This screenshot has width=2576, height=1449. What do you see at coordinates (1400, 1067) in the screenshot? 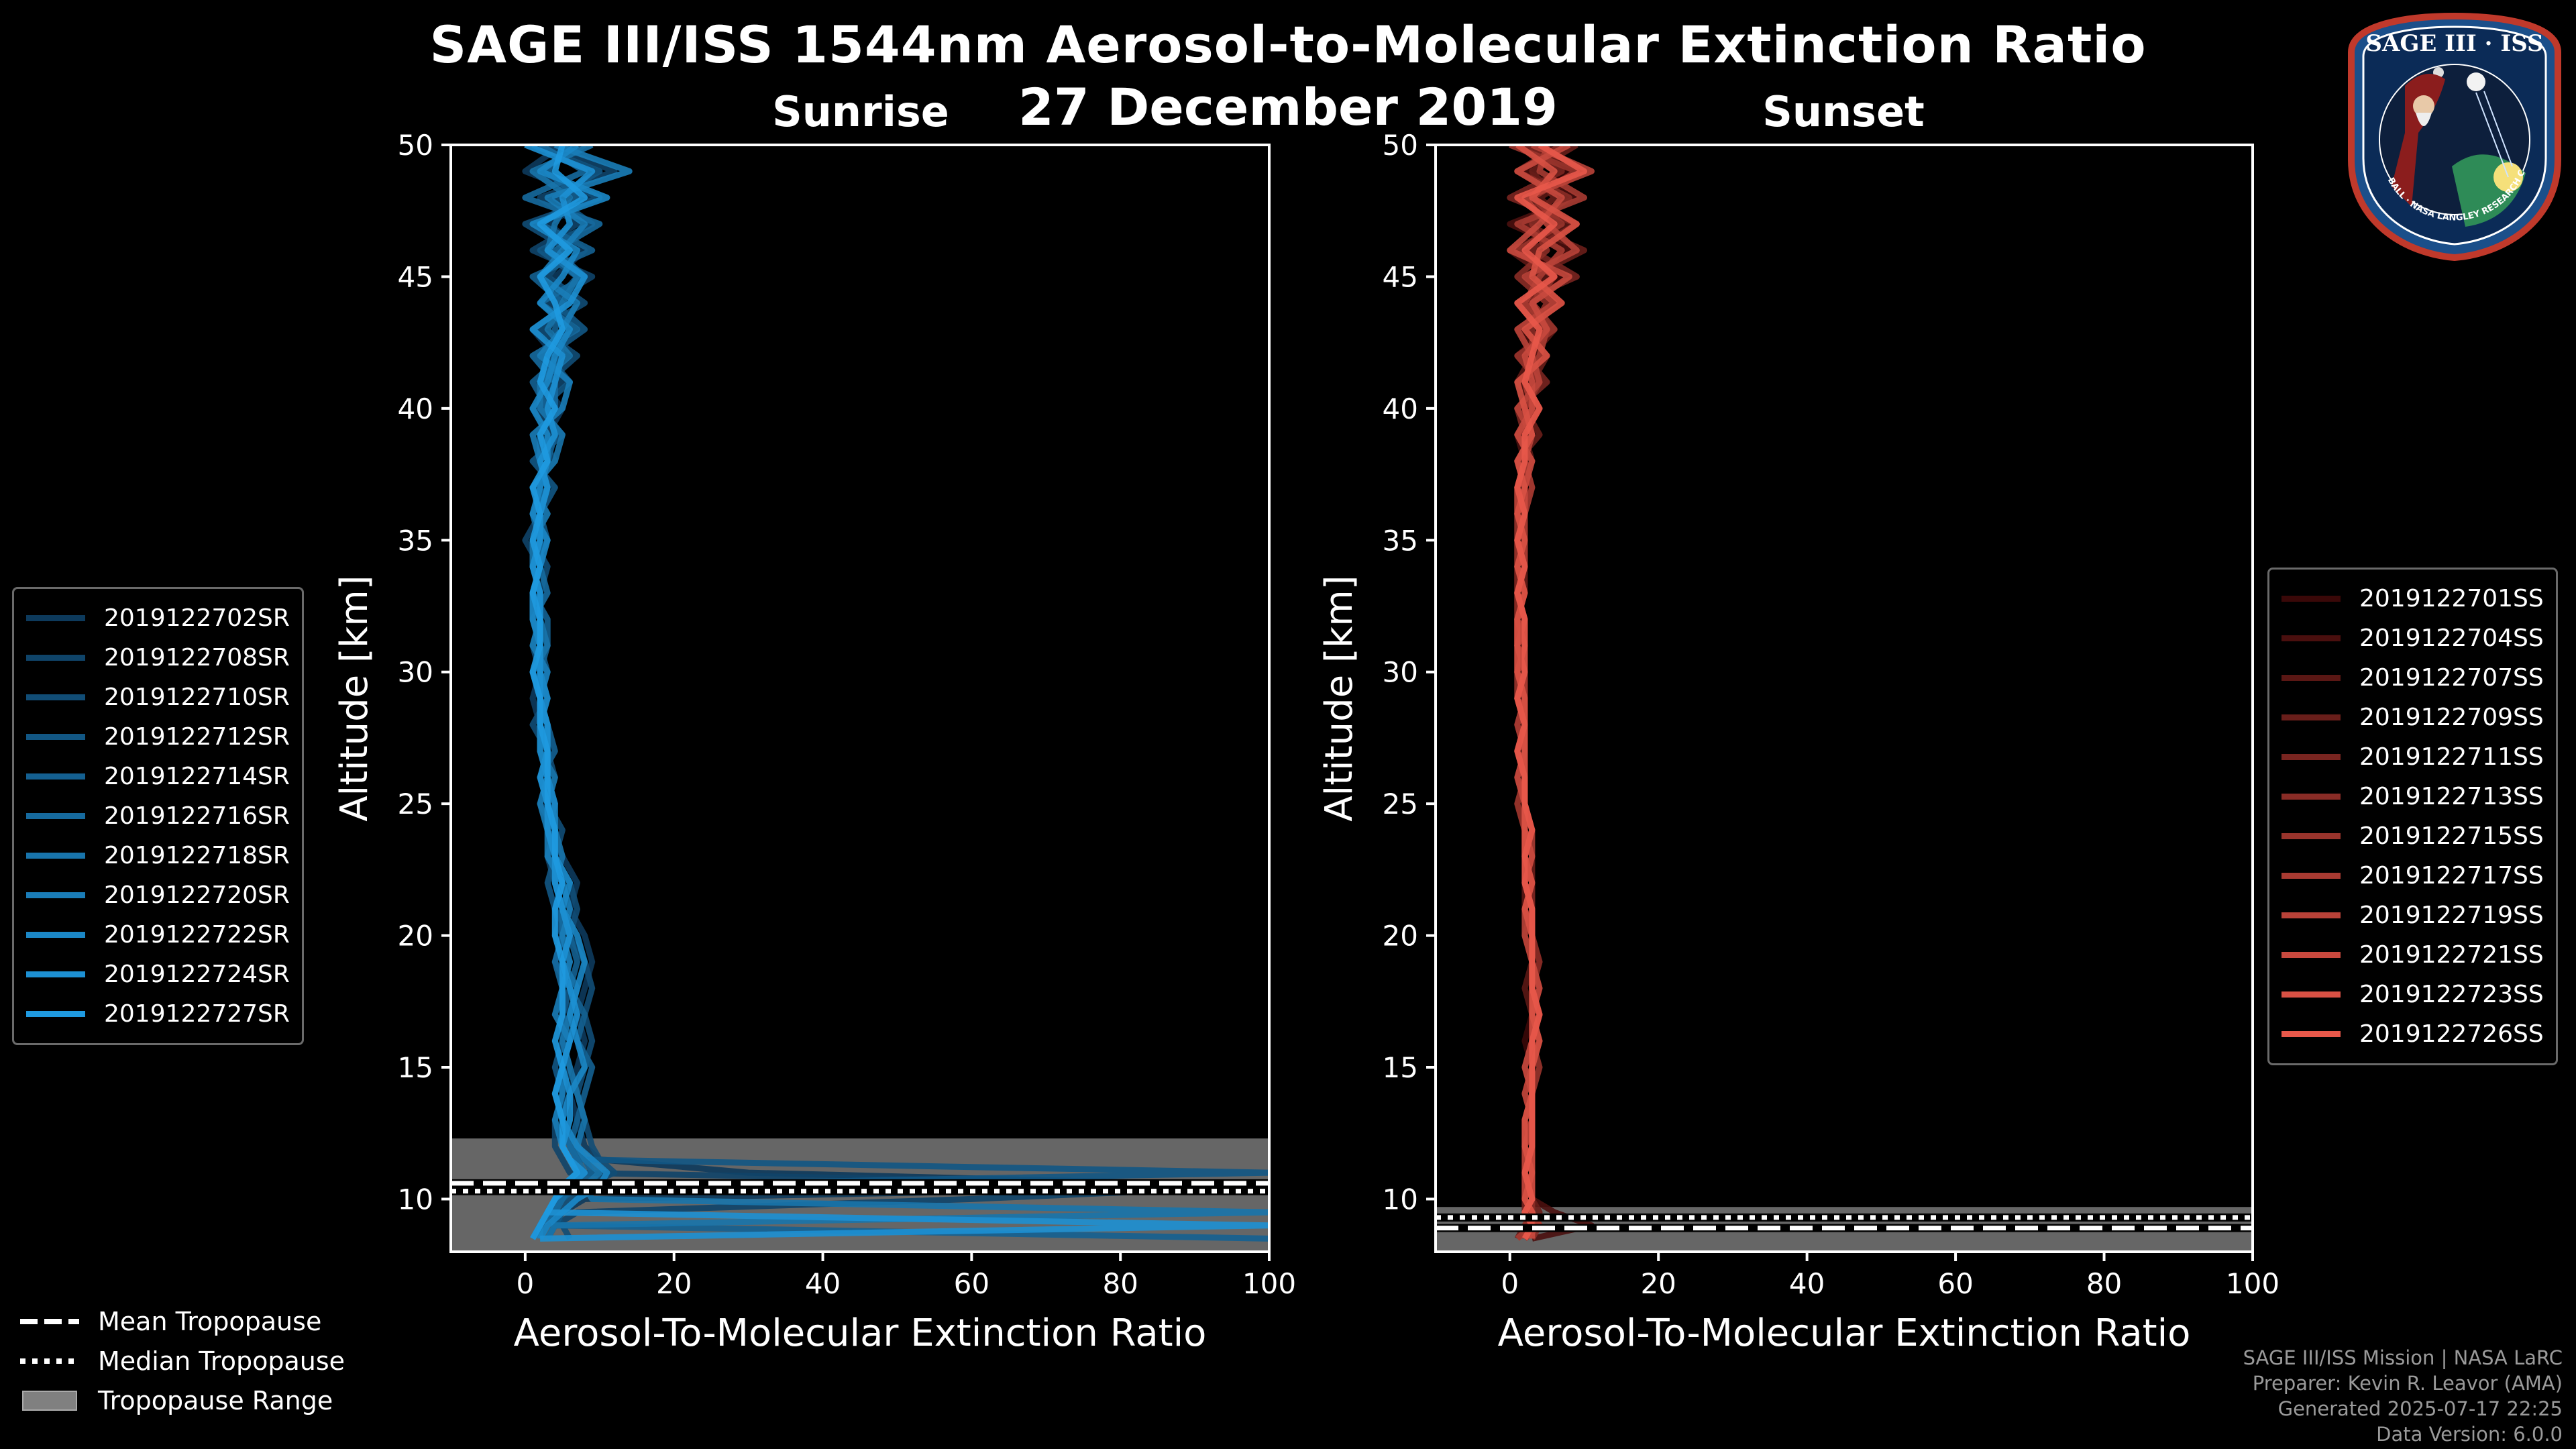
I see `sunset-ytick-label: 15` at bounding box center [1400, 1067].